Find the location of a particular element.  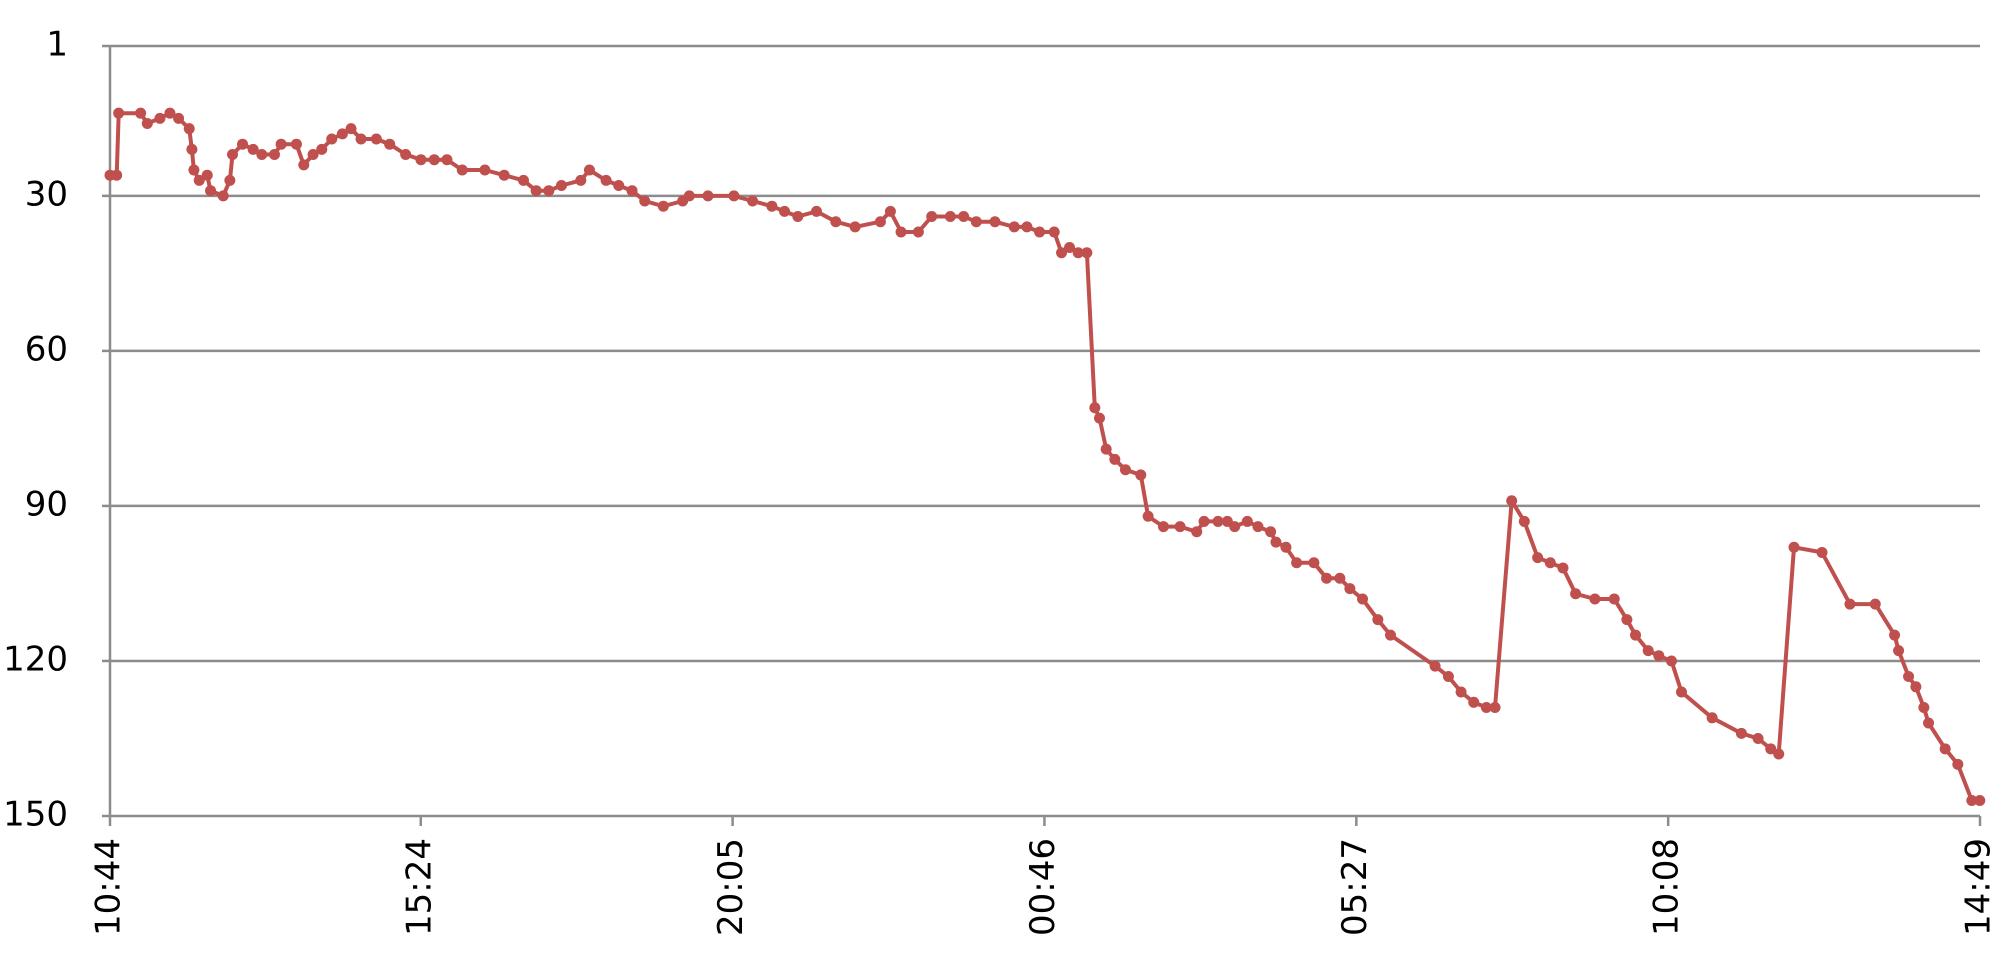

x-tick-label: 14:49 is located at coordinates (1979, 887).